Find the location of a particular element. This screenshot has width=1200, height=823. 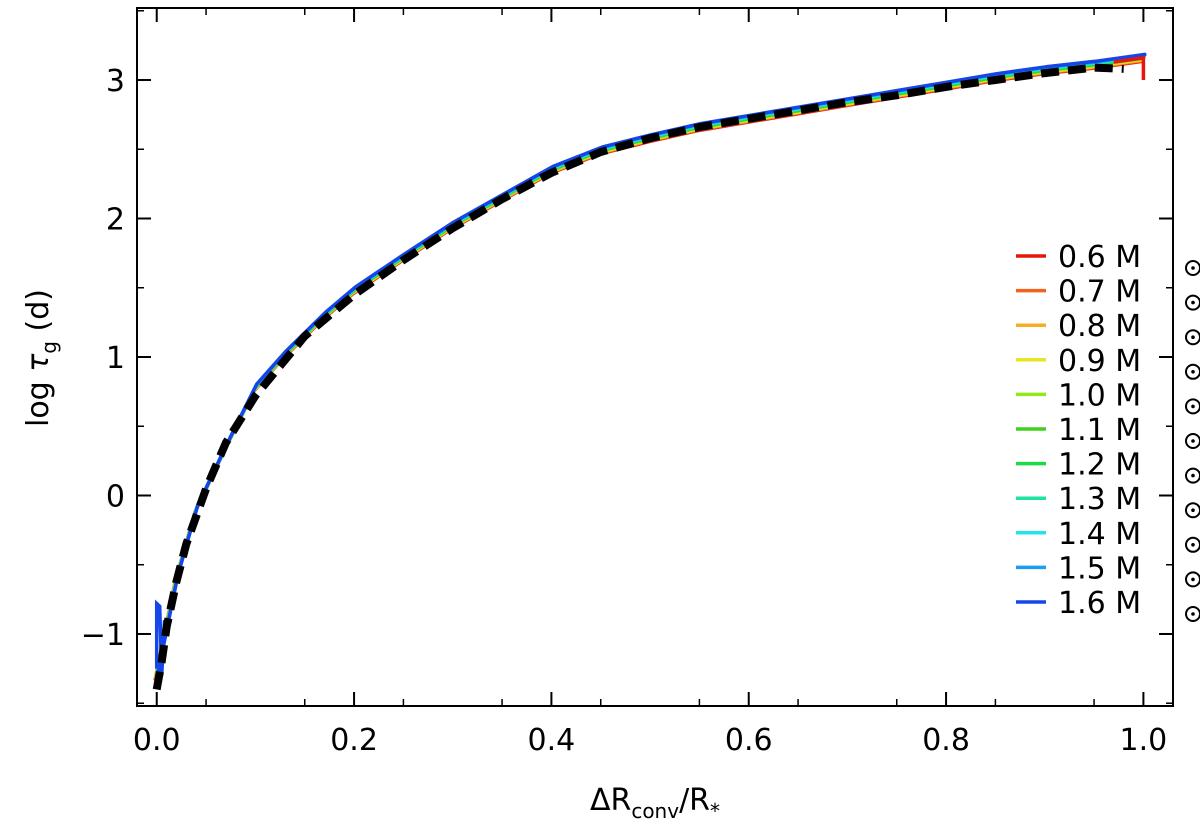

legend-label: 1.0 M is located at coordinates (1099, 395).